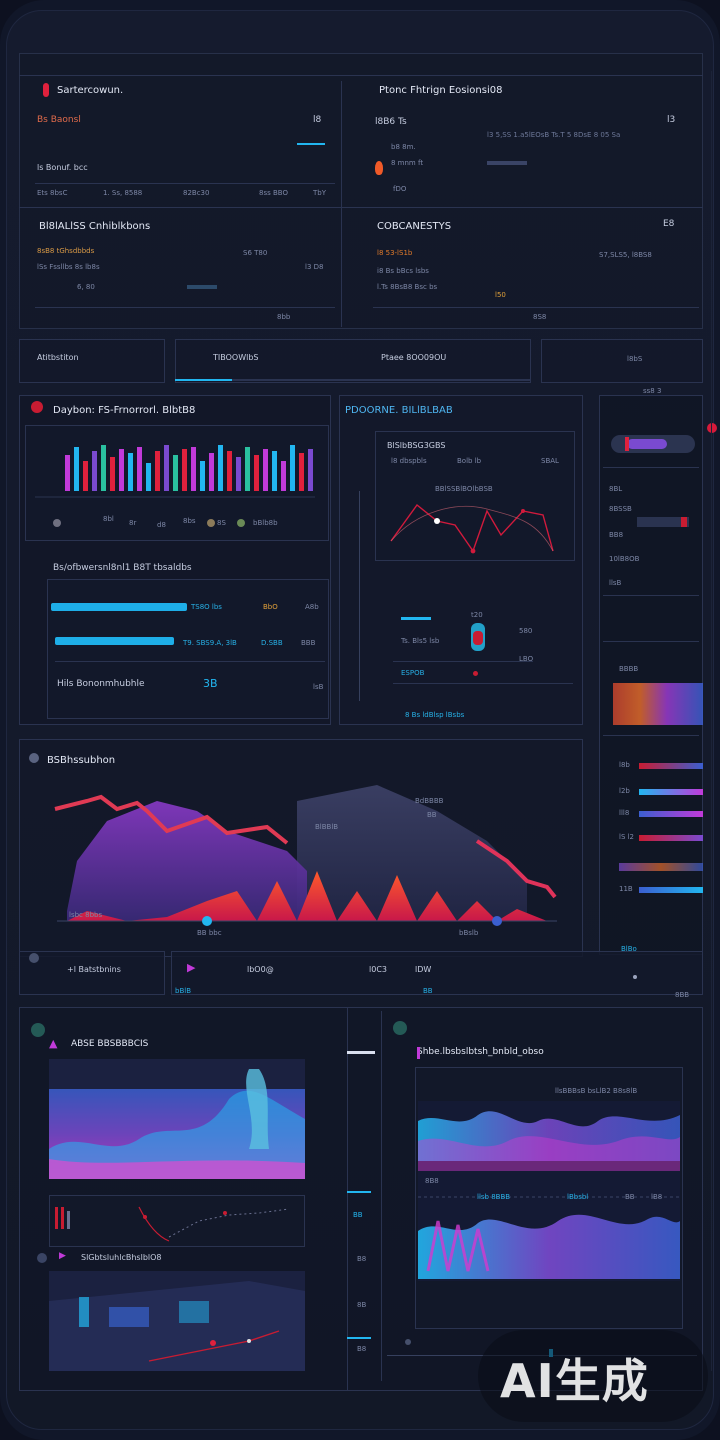 Image resolution: width=720 pixels, height=1440 pixels. Describe the element at coordinates (121, 1257) in the screenshot. I see `bottom-left-sub: SlGbtsluhlcBhslblO8` at that location.